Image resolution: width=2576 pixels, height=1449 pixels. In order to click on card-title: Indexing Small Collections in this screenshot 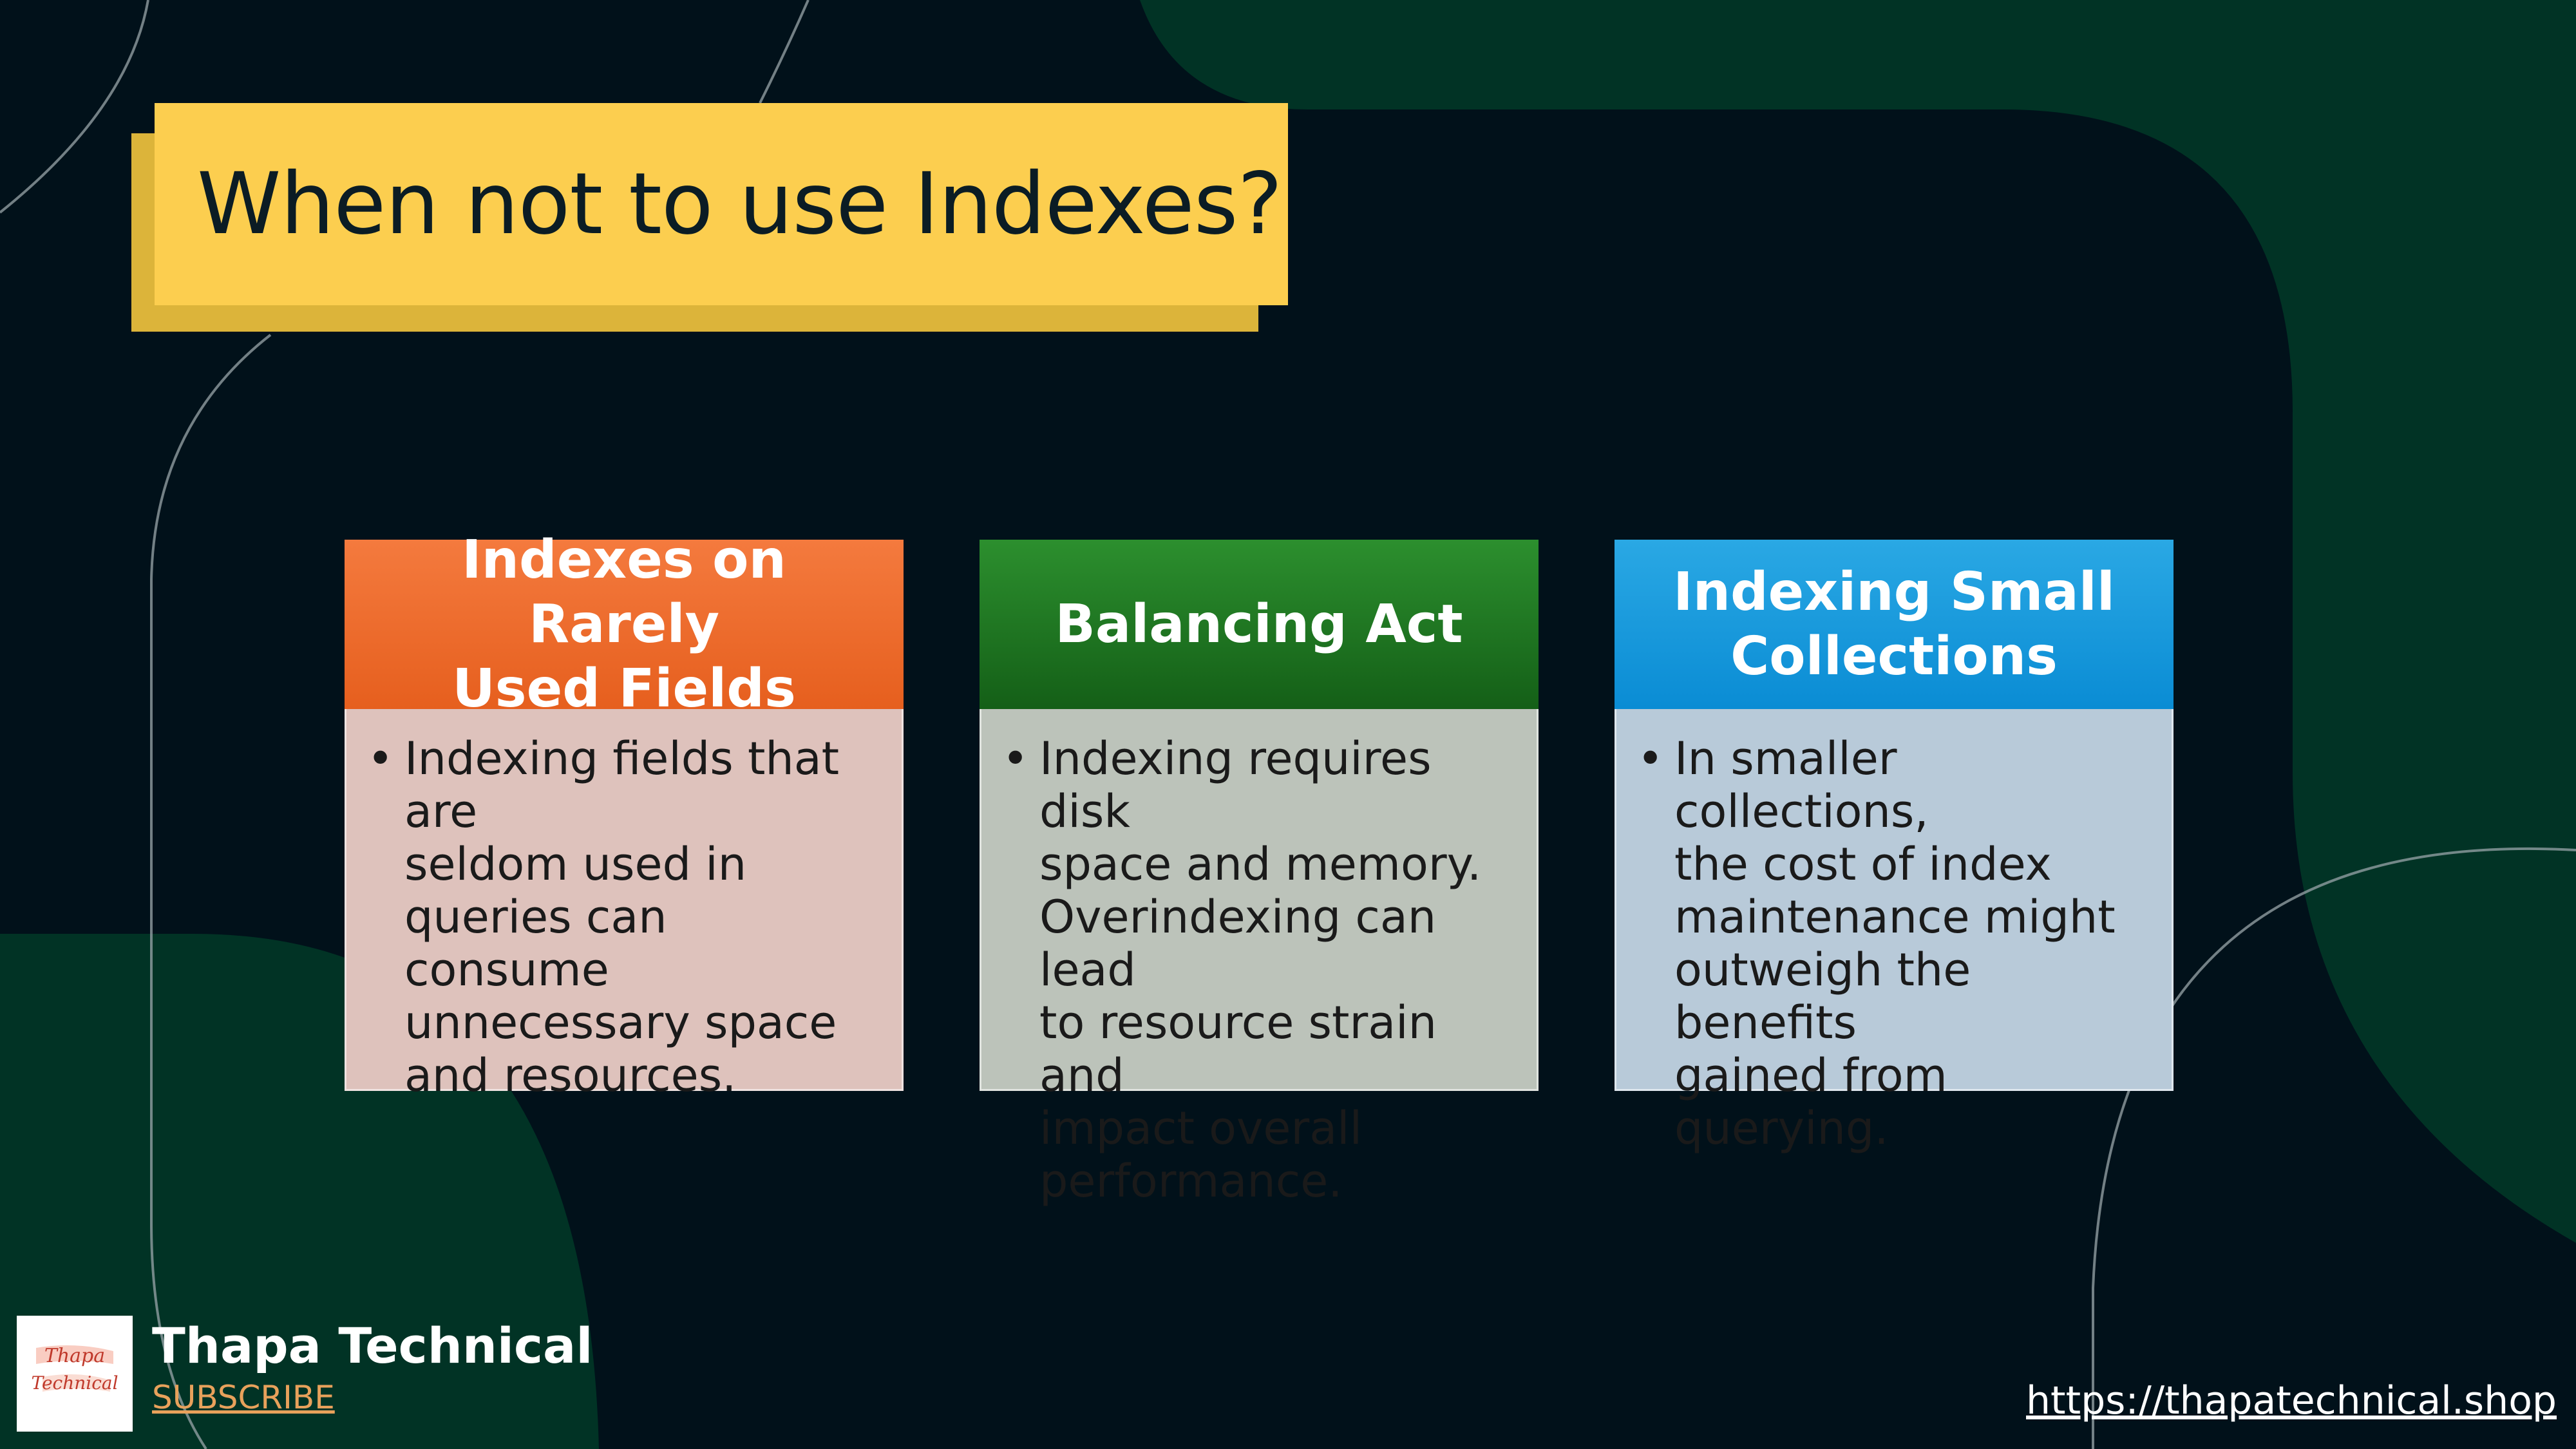, I will do `click(1894, 624)`.